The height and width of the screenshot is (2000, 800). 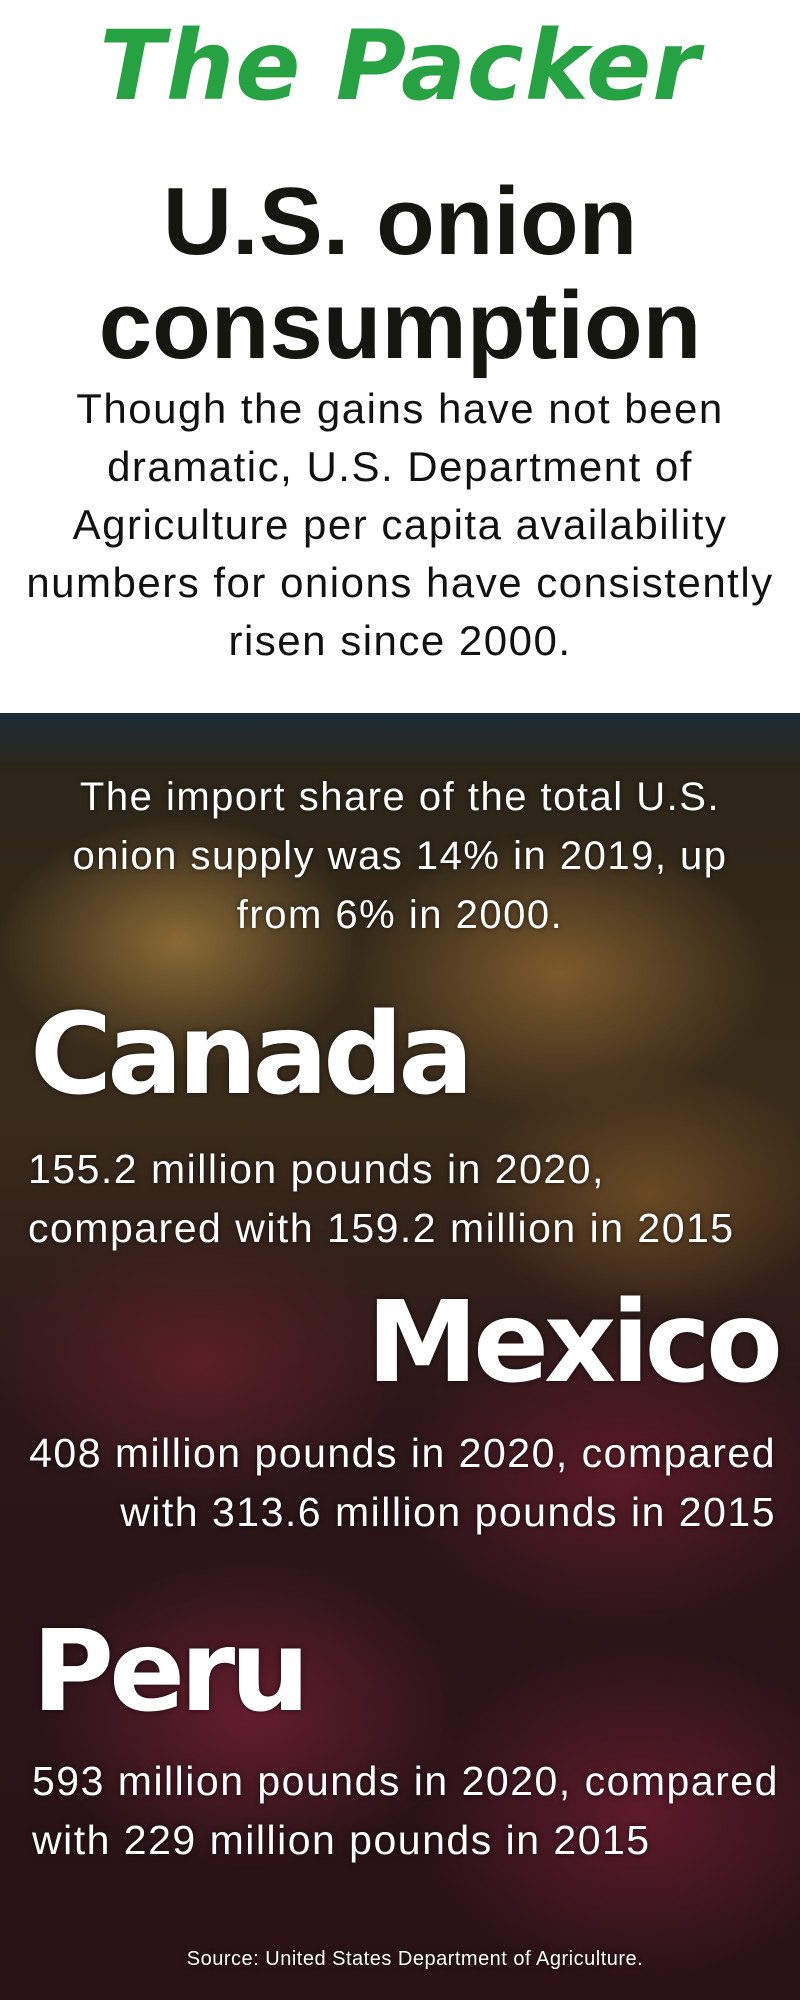 What do you see at coordinates (171, 1672) in the screenshot?
I see `country-heading-peru: Peru` at bounding box center [171, 1672].